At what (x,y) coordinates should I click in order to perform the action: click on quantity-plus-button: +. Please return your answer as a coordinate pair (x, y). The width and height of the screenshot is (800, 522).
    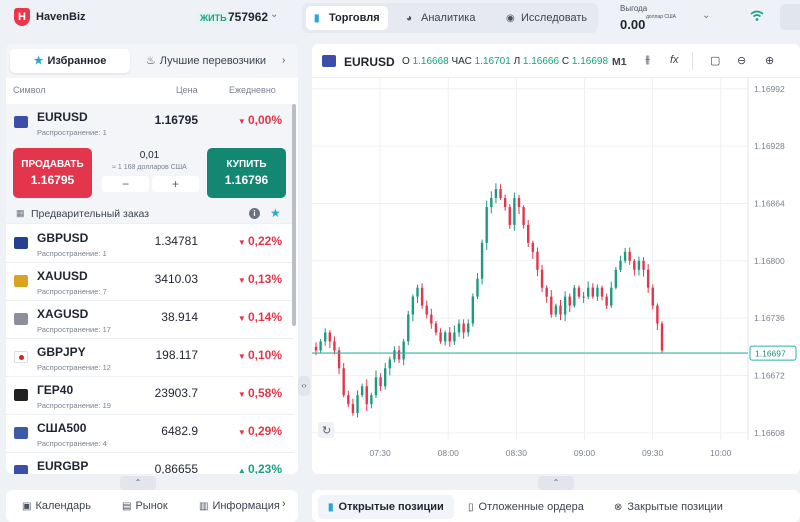
    Looking at the image, I should click on (175, 184).